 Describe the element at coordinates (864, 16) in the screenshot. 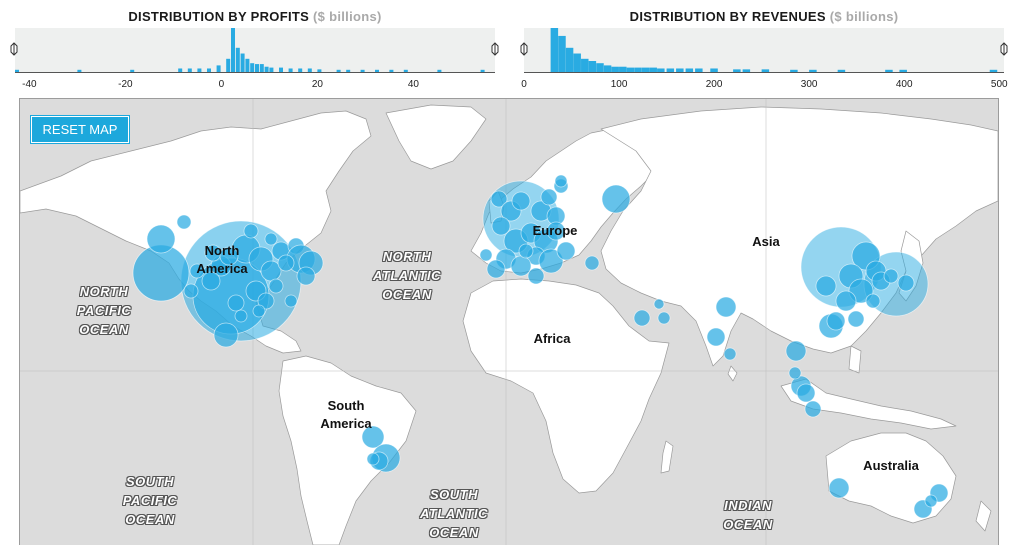

I see `revenues-unit-text: ($ billions)` at that location.